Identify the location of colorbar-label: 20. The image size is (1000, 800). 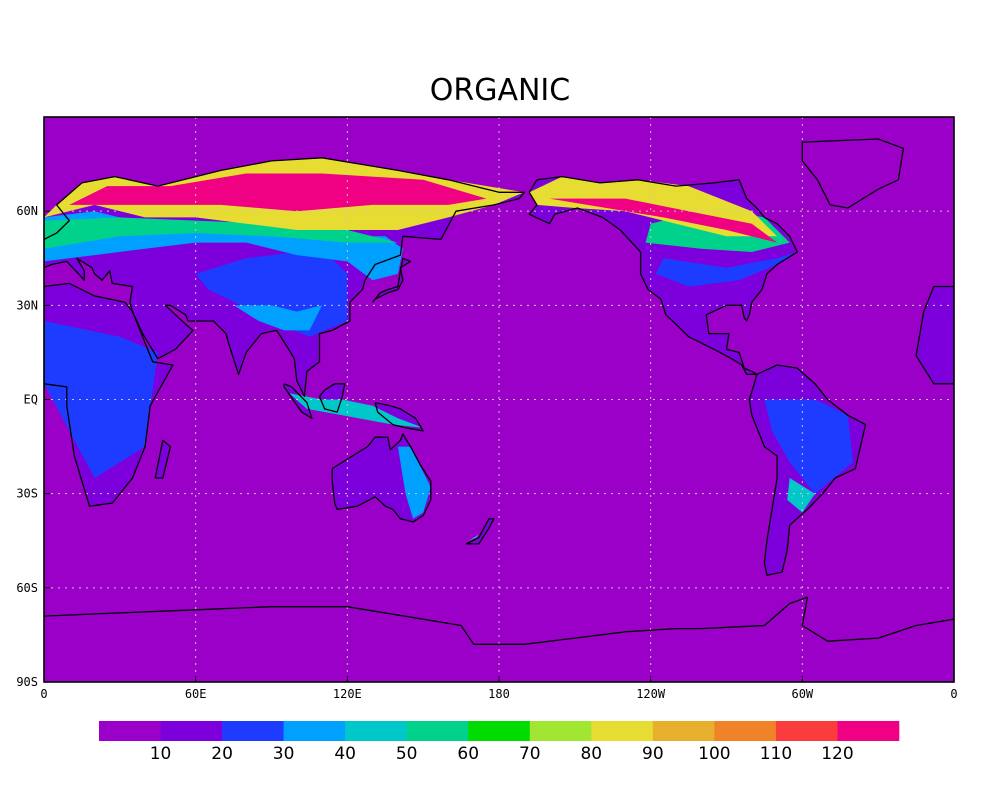
(222, 754).